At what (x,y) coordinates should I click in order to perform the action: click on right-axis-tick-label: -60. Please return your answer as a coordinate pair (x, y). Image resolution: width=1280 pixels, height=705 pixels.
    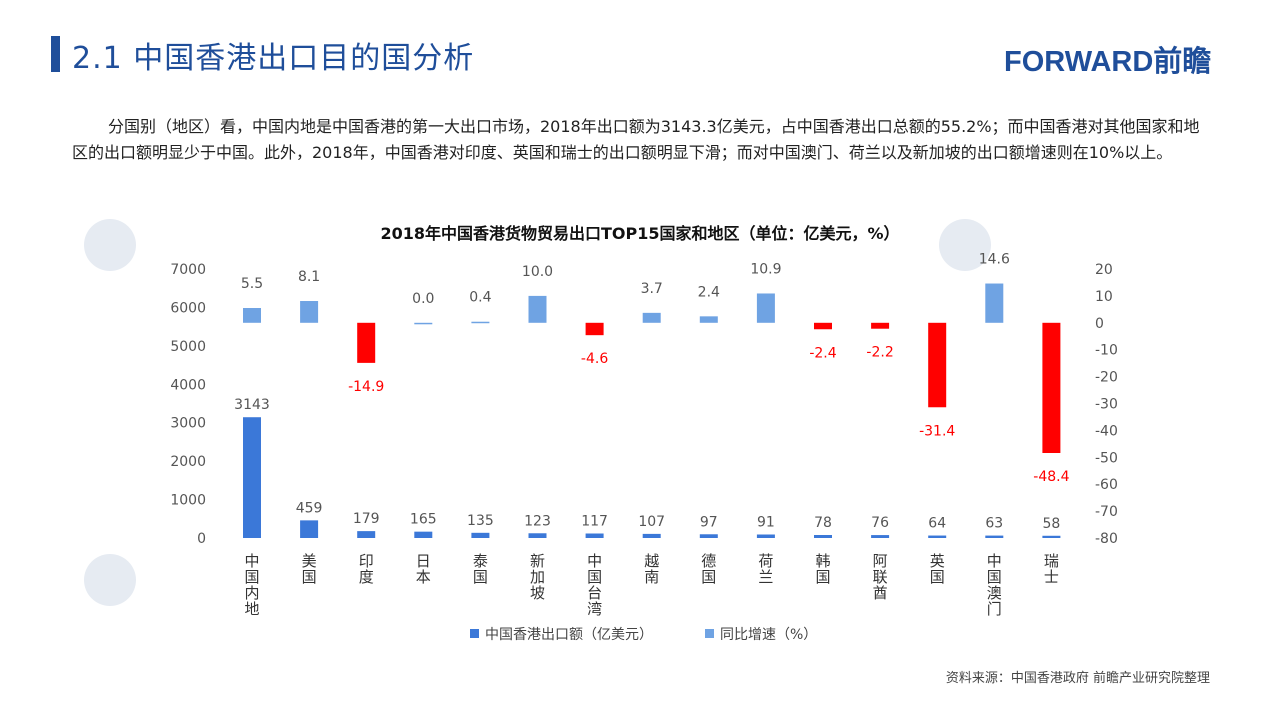
    Looking at the image, I should click on (1106, 485).